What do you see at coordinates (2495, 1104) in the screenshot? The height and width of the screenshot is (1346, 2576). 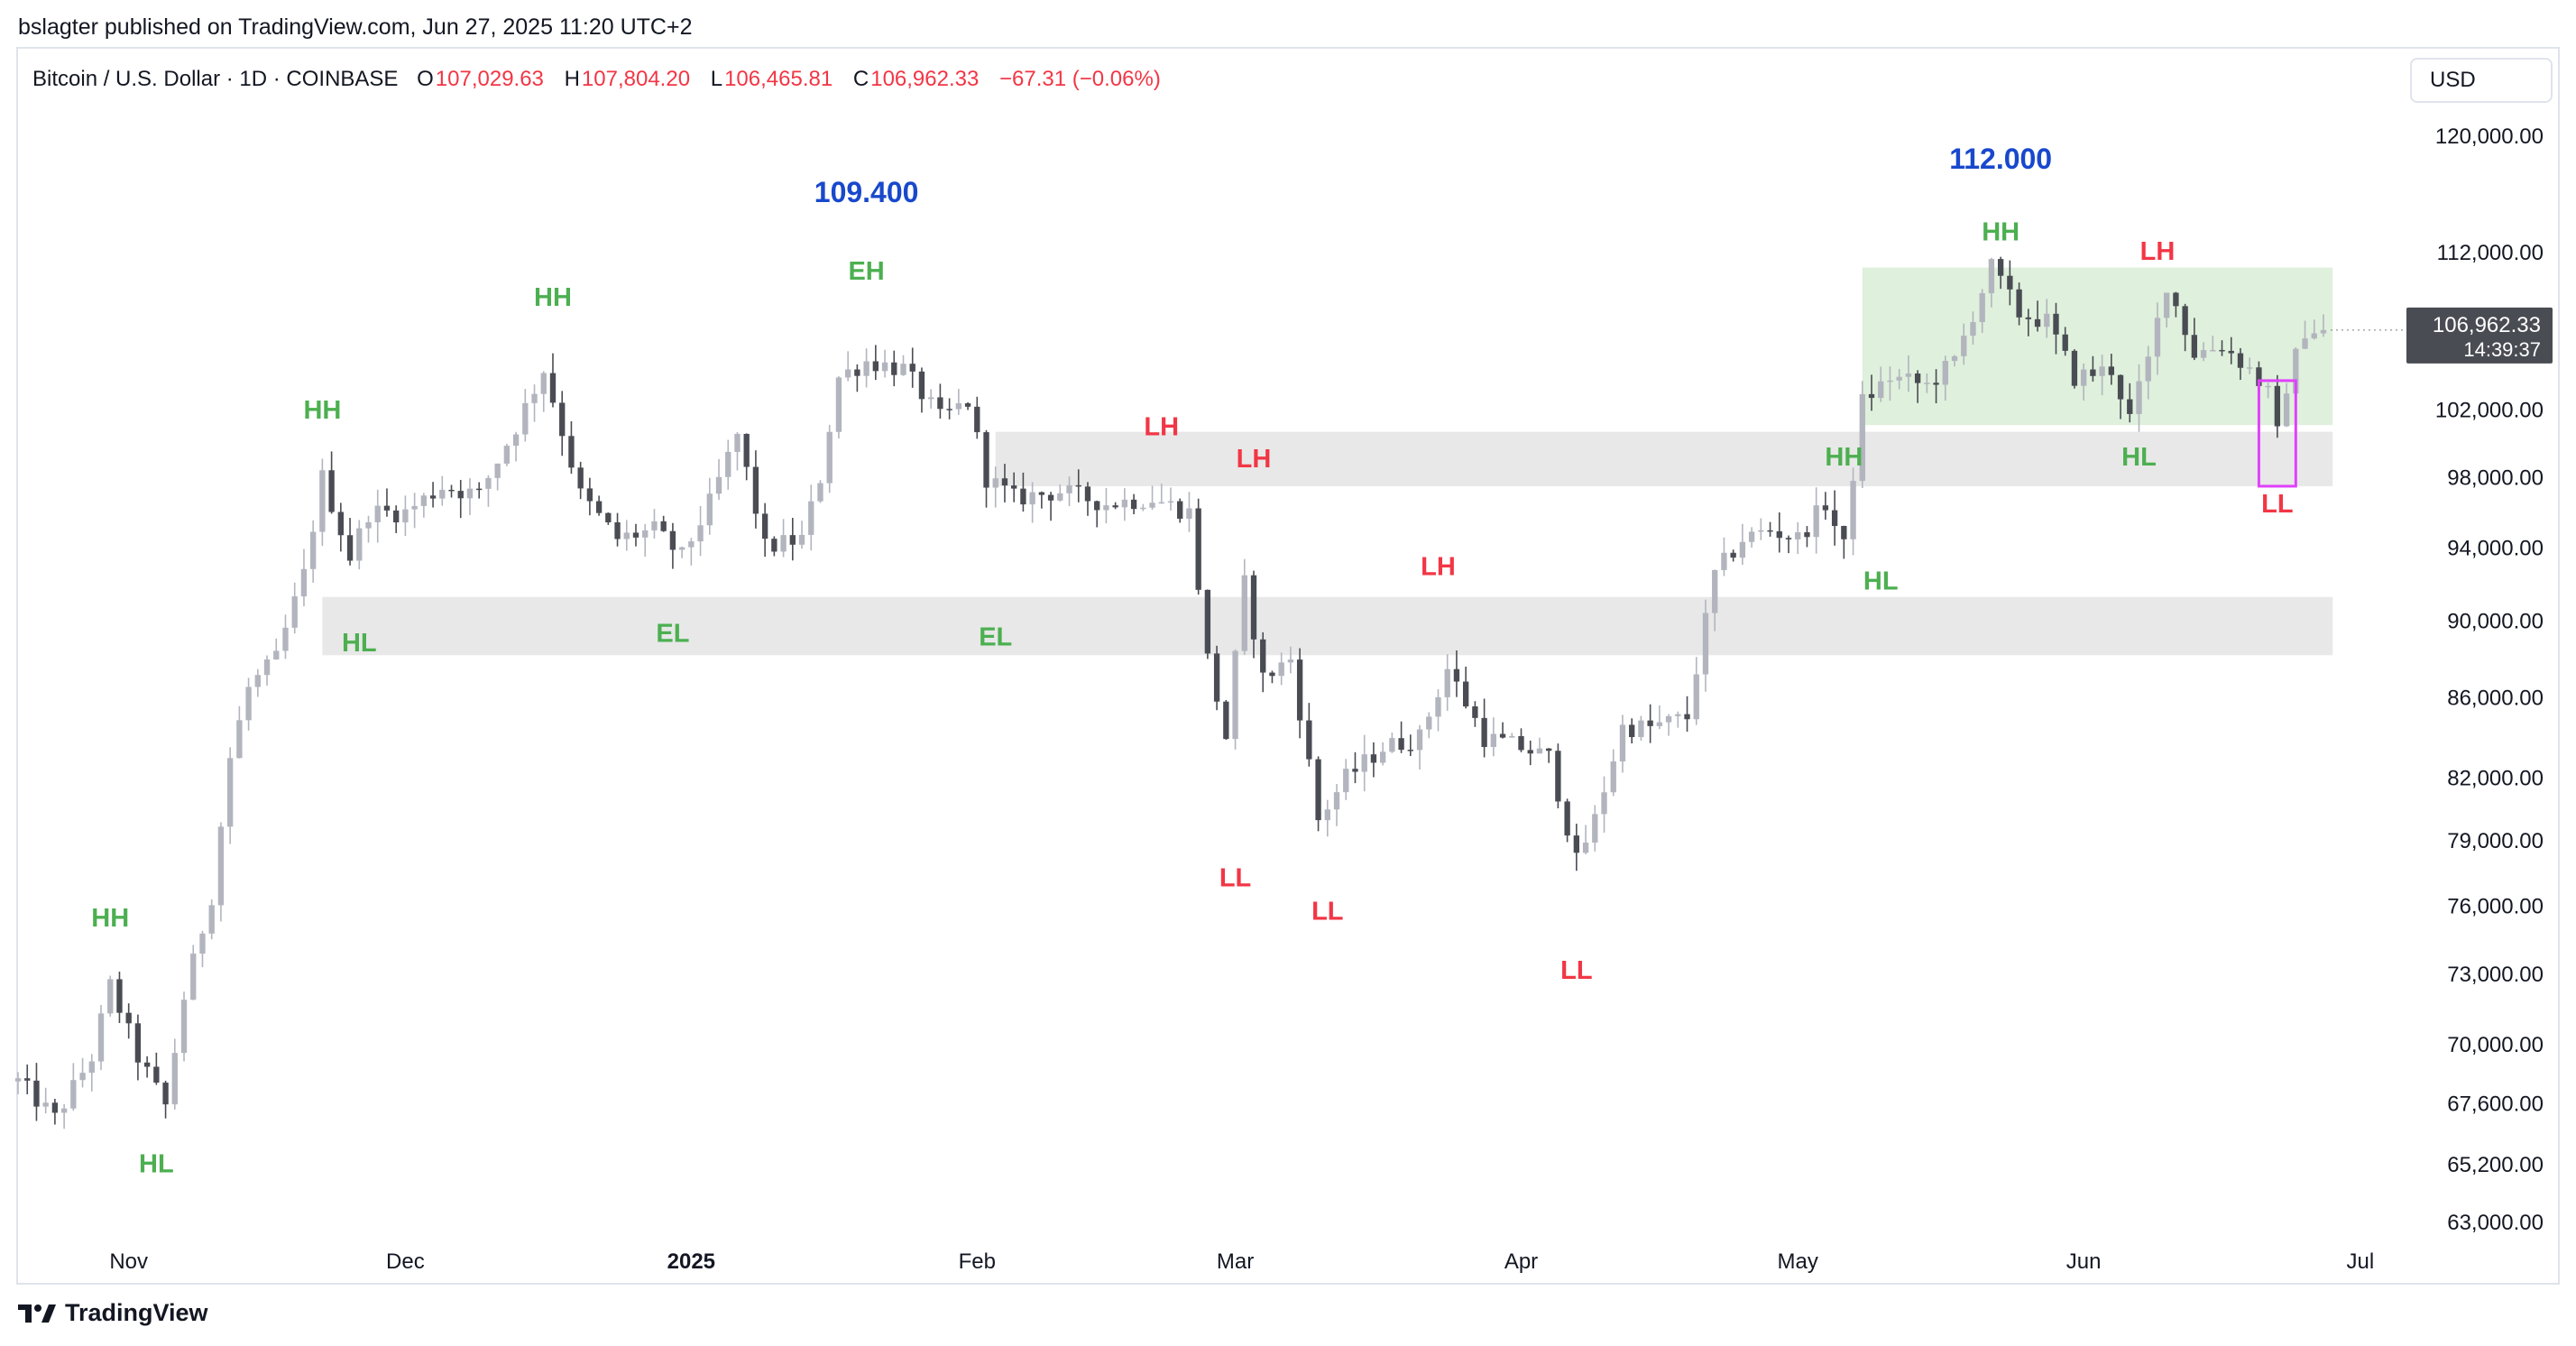 I see `y-tick-label: 67,600.00` at bounding box center [2495, 1104].